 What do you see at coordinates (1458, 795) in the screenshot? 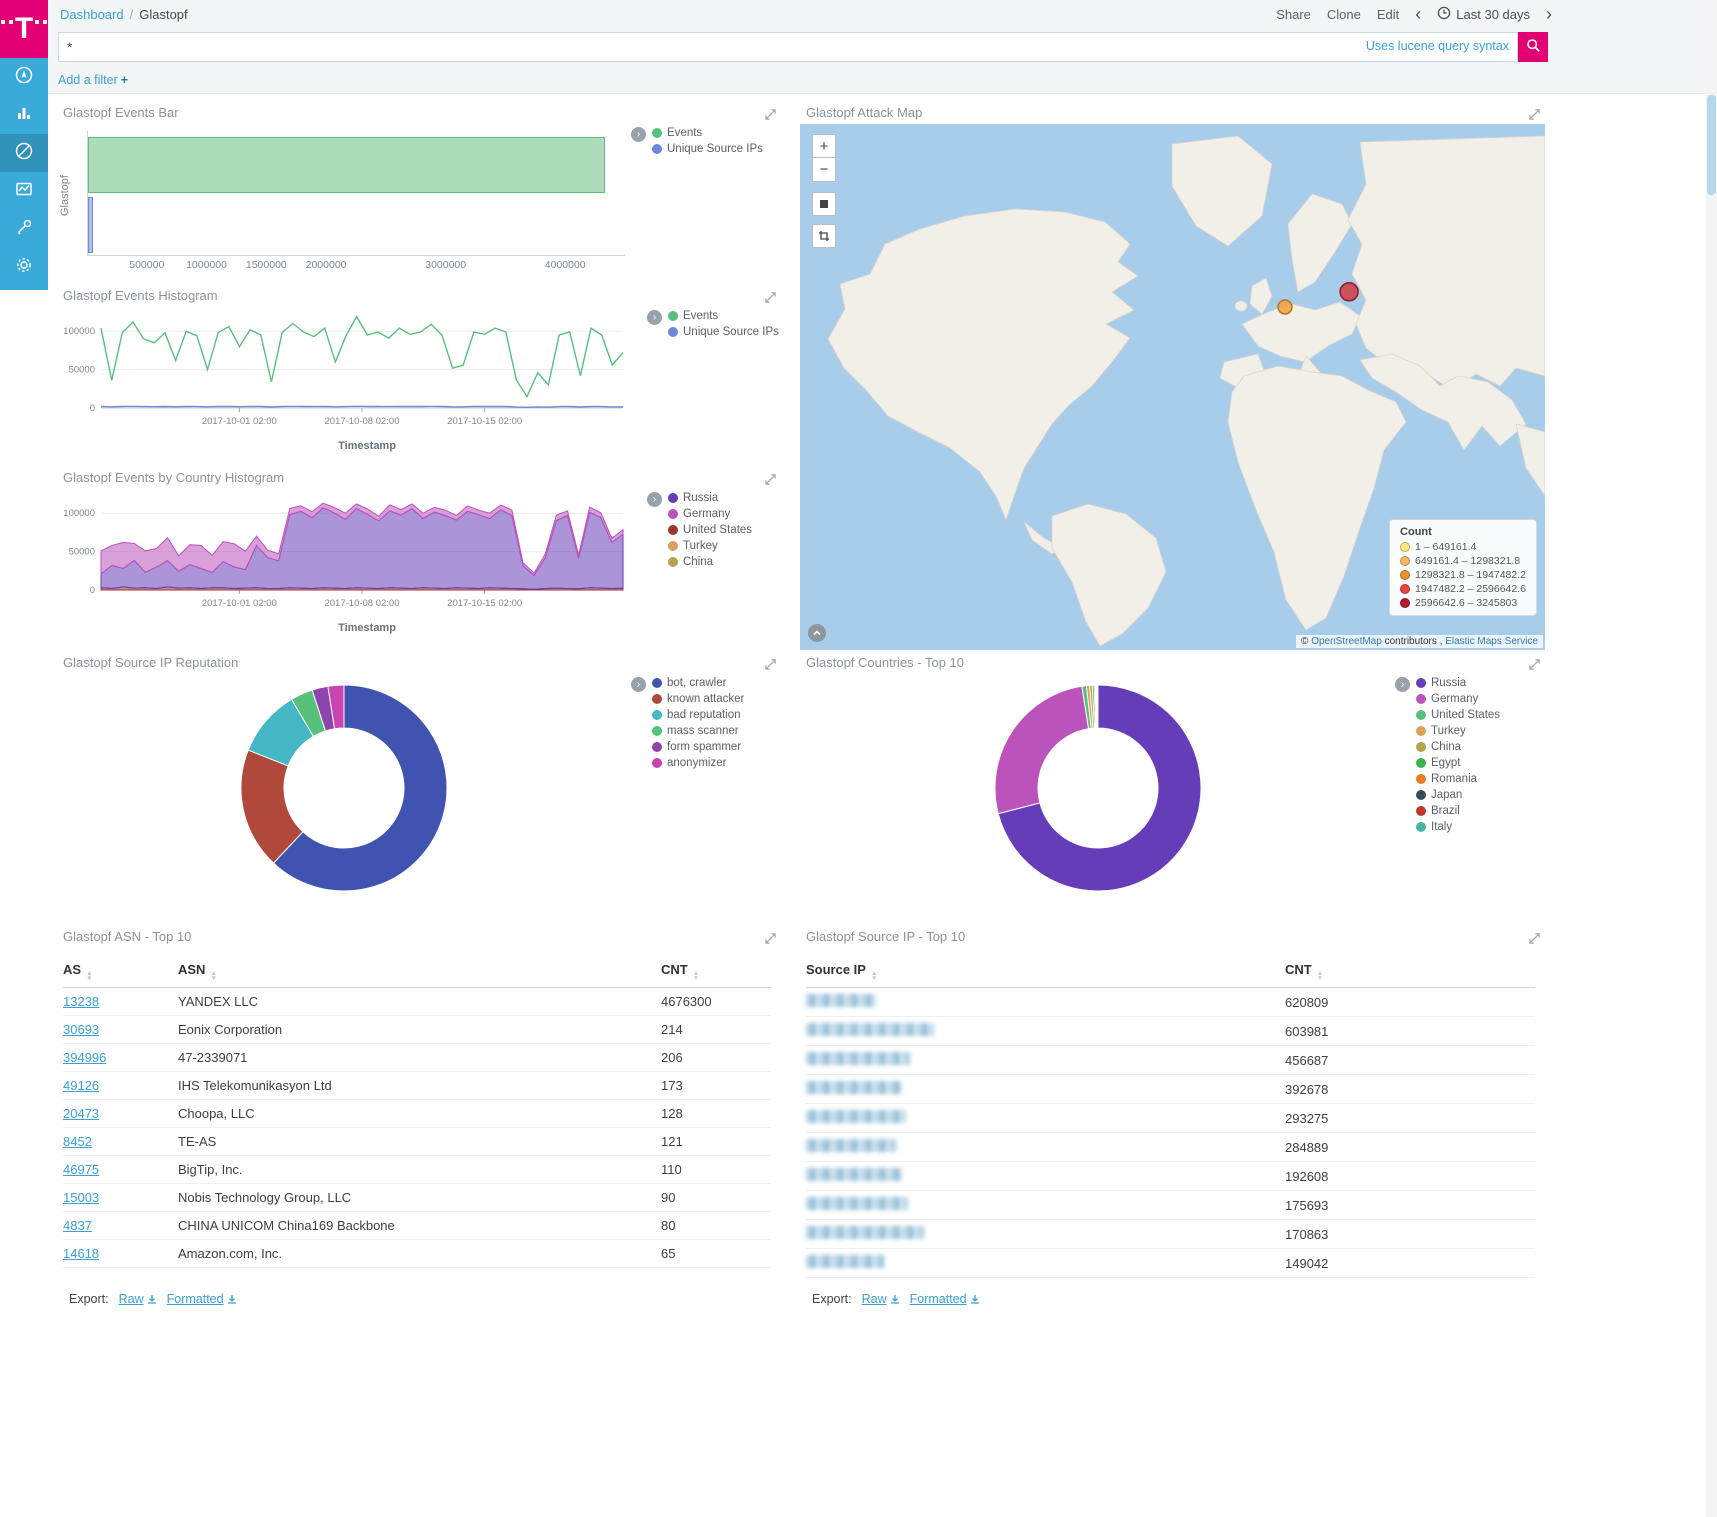
I see `legend-item: Japan` at bounding box center [1458, 795].